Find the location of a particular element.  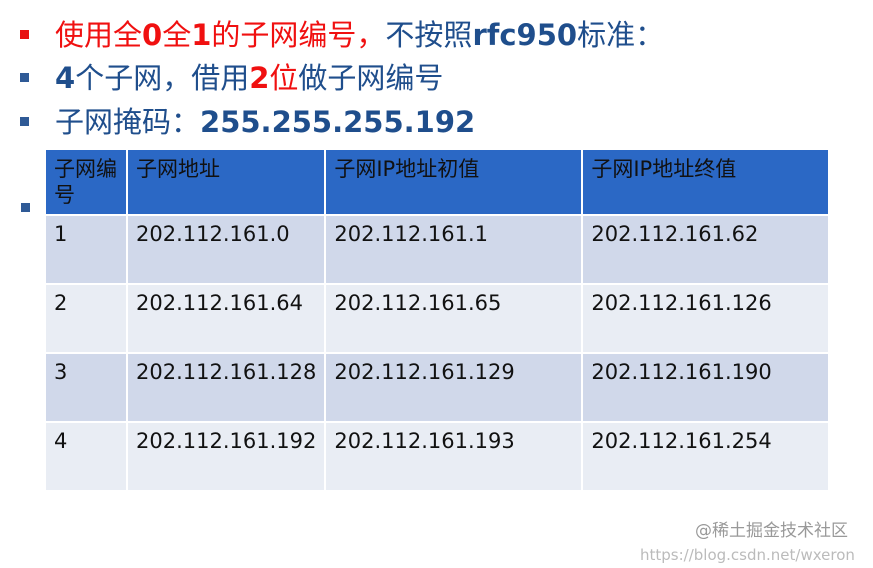

cell: 2 is located at coordinates (86, 318).